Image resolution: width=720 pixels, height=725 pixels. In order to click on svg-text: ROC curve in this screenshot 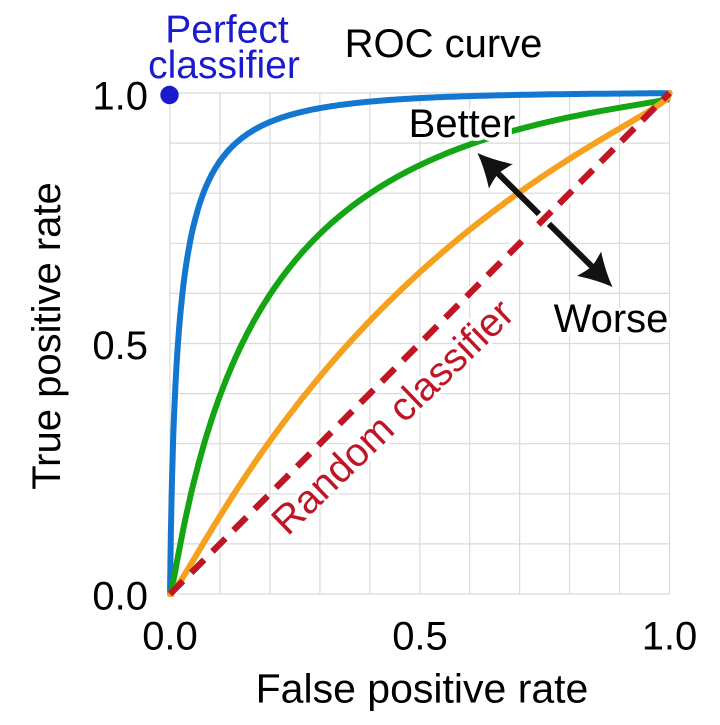, I will do `click(444, 44)`.